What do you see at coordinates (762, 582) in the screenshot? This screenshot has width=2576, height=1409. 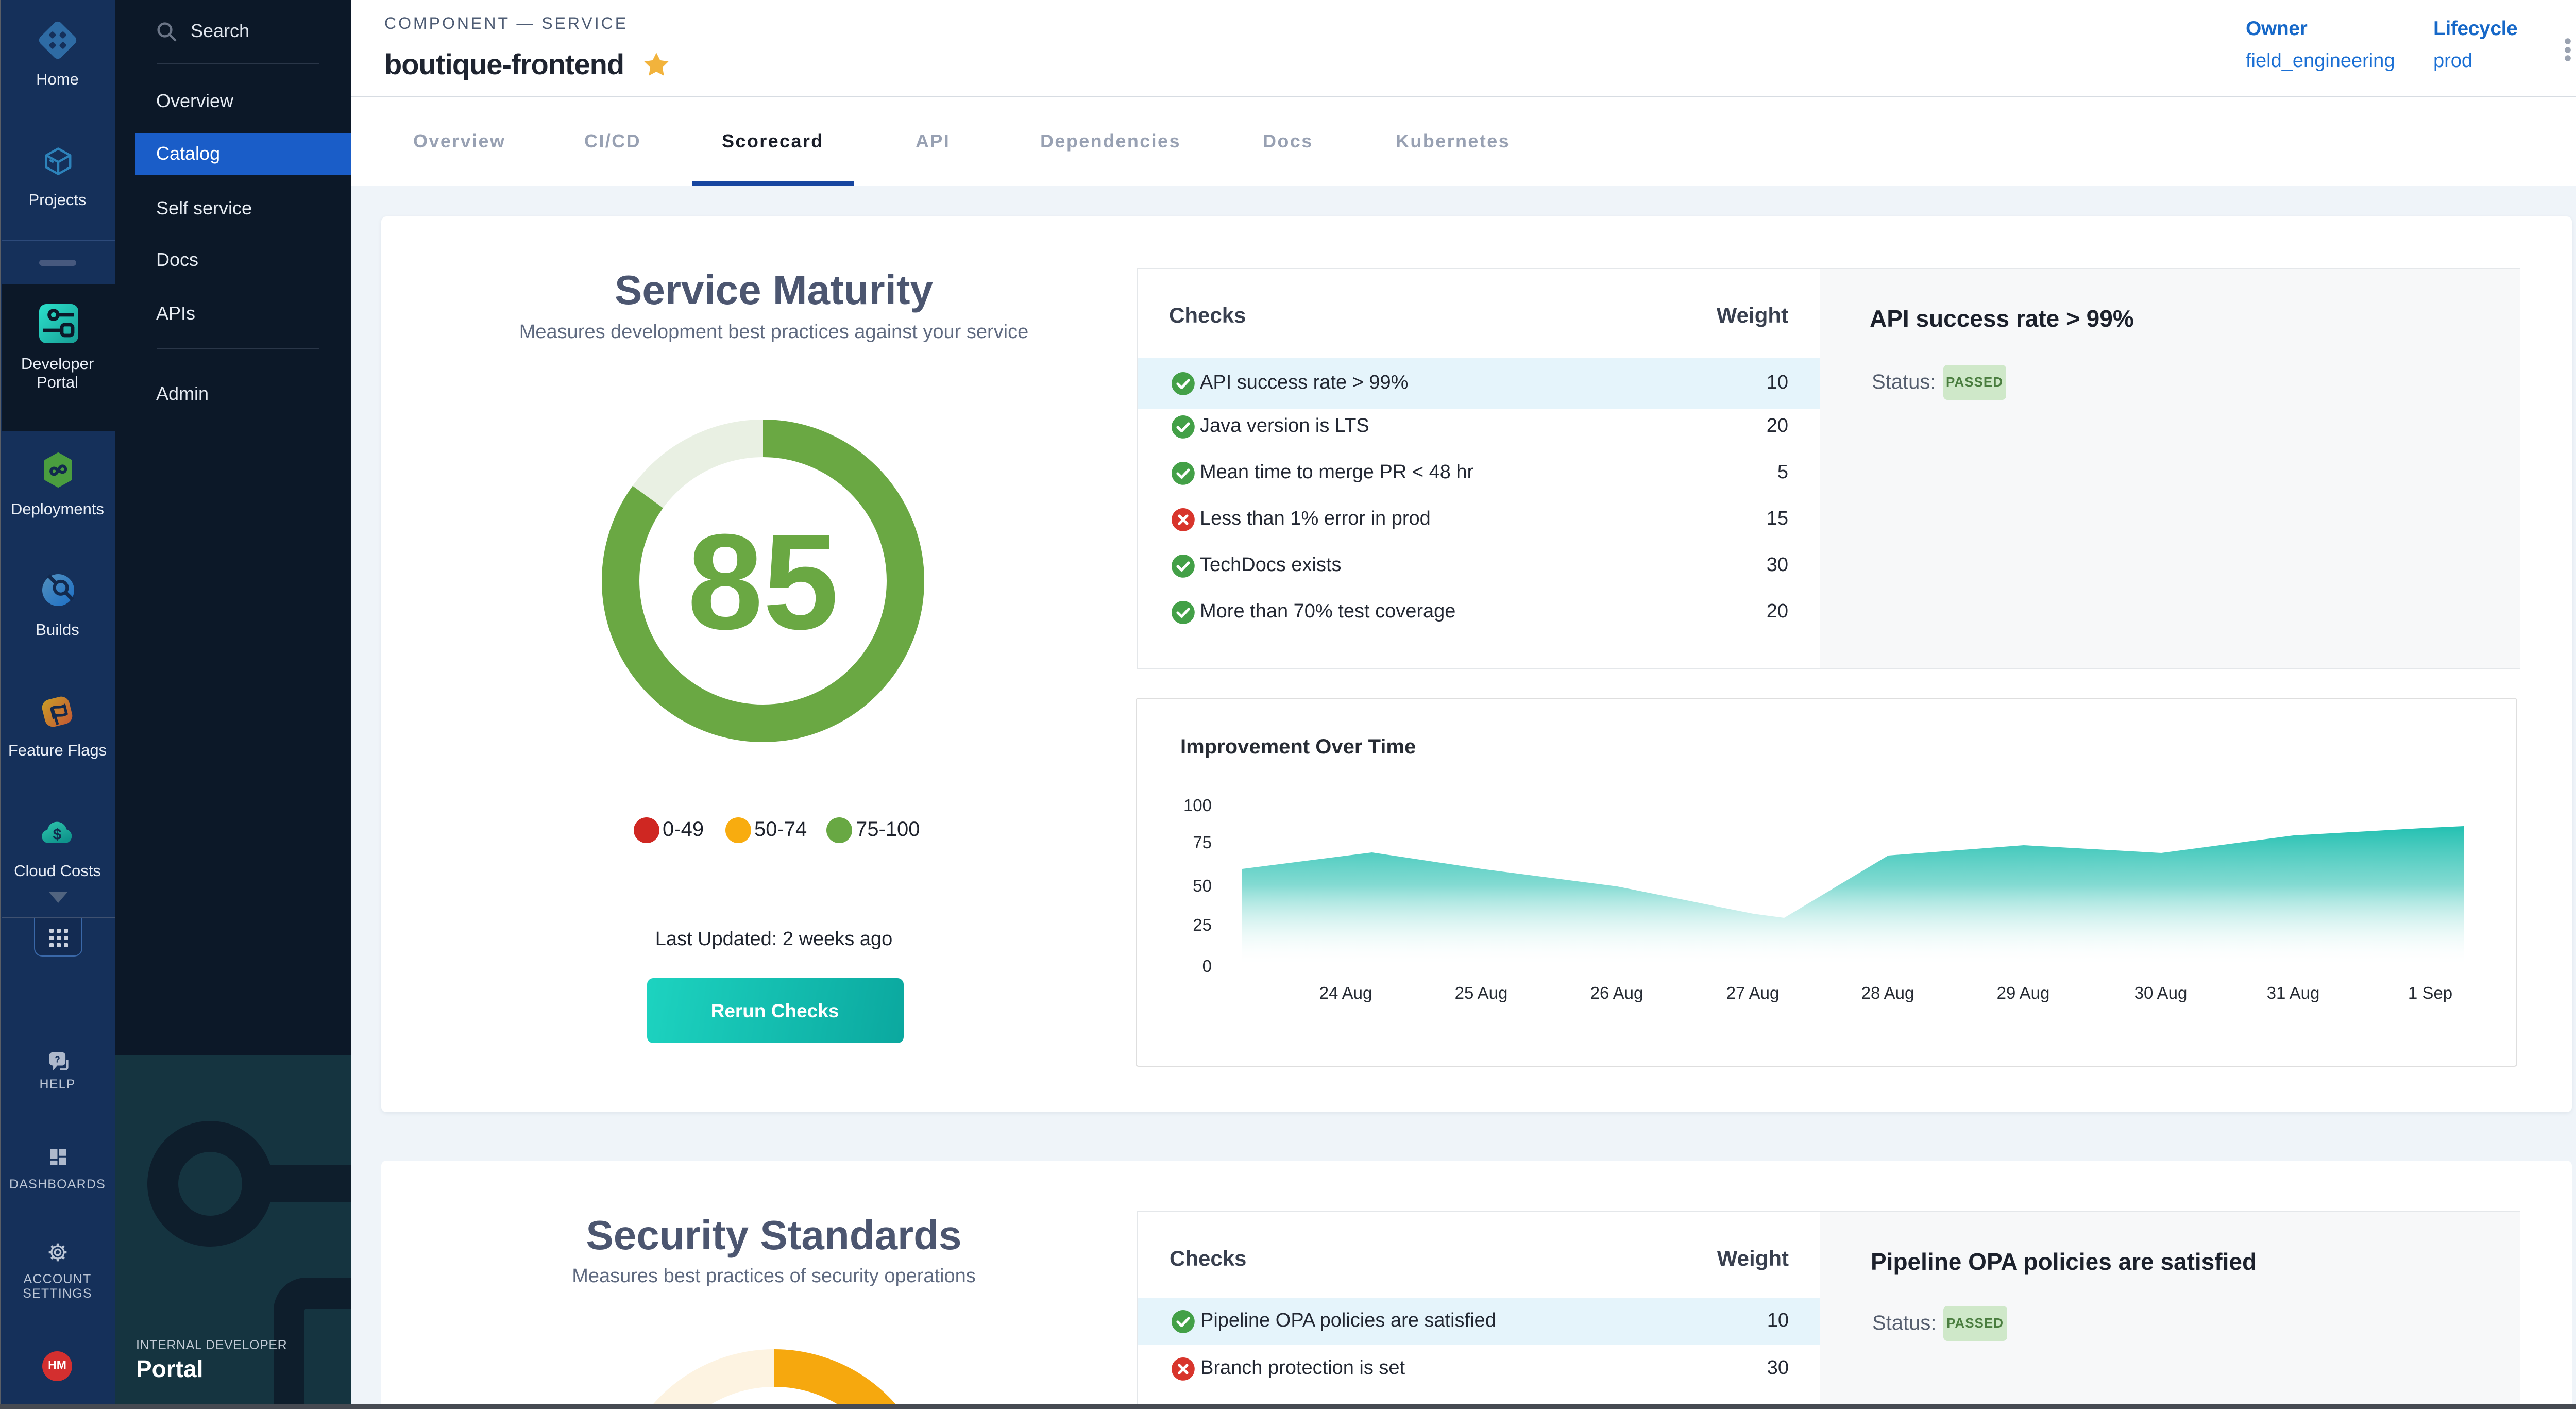 I see `svg-text: 85` at bounding box center [762, 582].